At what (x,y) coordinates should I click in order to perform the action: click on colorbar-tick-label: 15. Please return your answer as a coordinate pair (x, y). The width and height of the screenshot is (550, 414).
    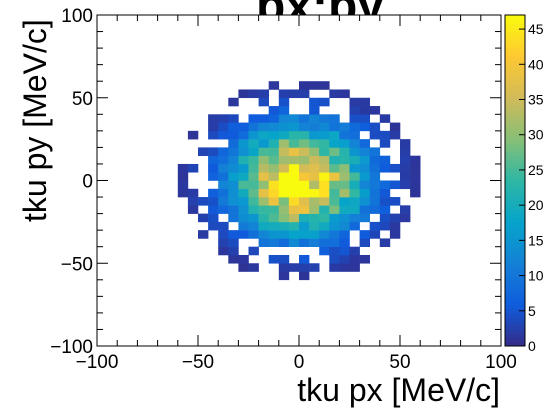
    Looking at the image, I should click on (536, 240).